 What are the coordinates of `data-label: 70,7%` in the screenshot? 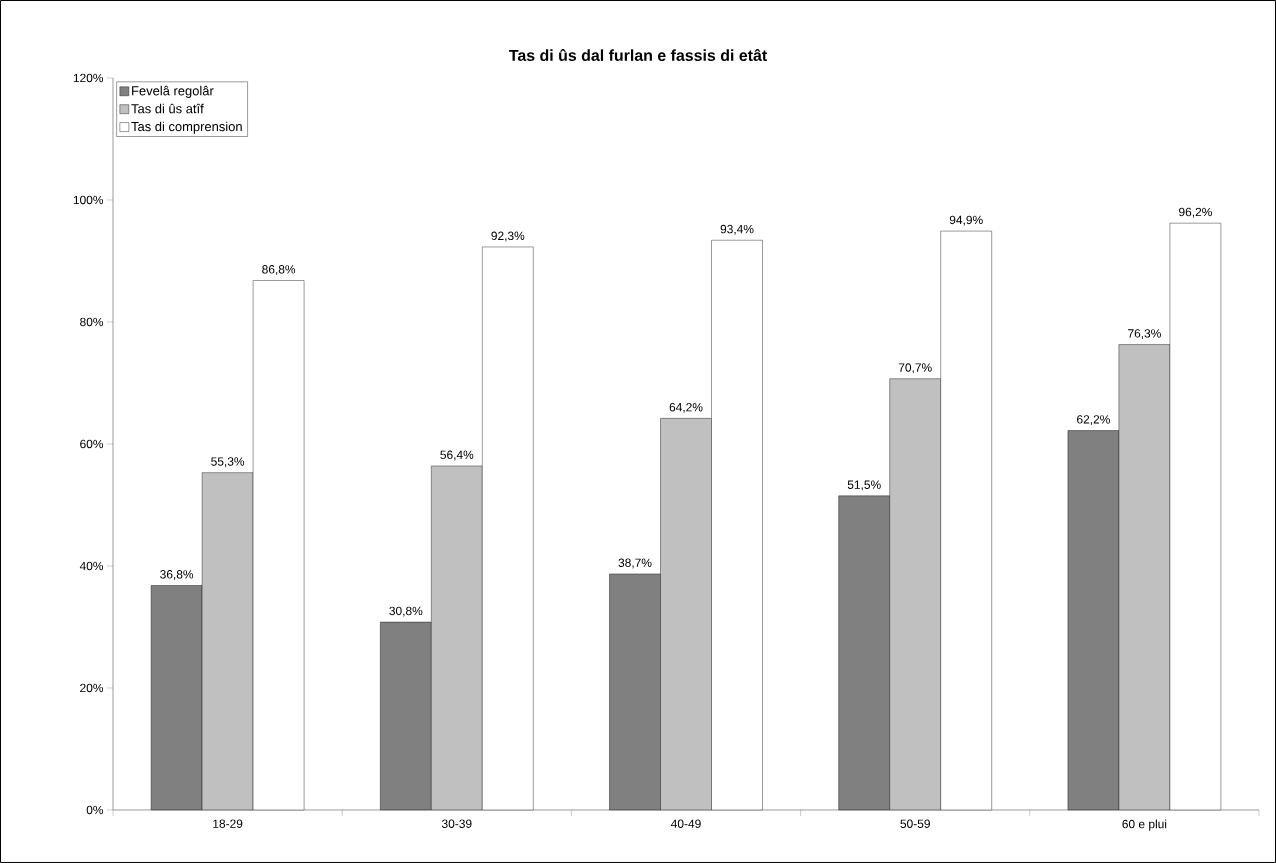 It's located at (915, 368).